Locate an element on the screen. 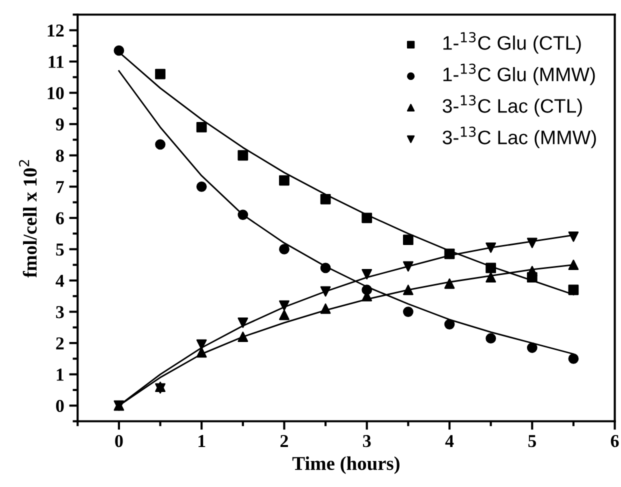  legend-label: 1-$^{13}$C Glu (CTL) is located at coordinates (512, 43).